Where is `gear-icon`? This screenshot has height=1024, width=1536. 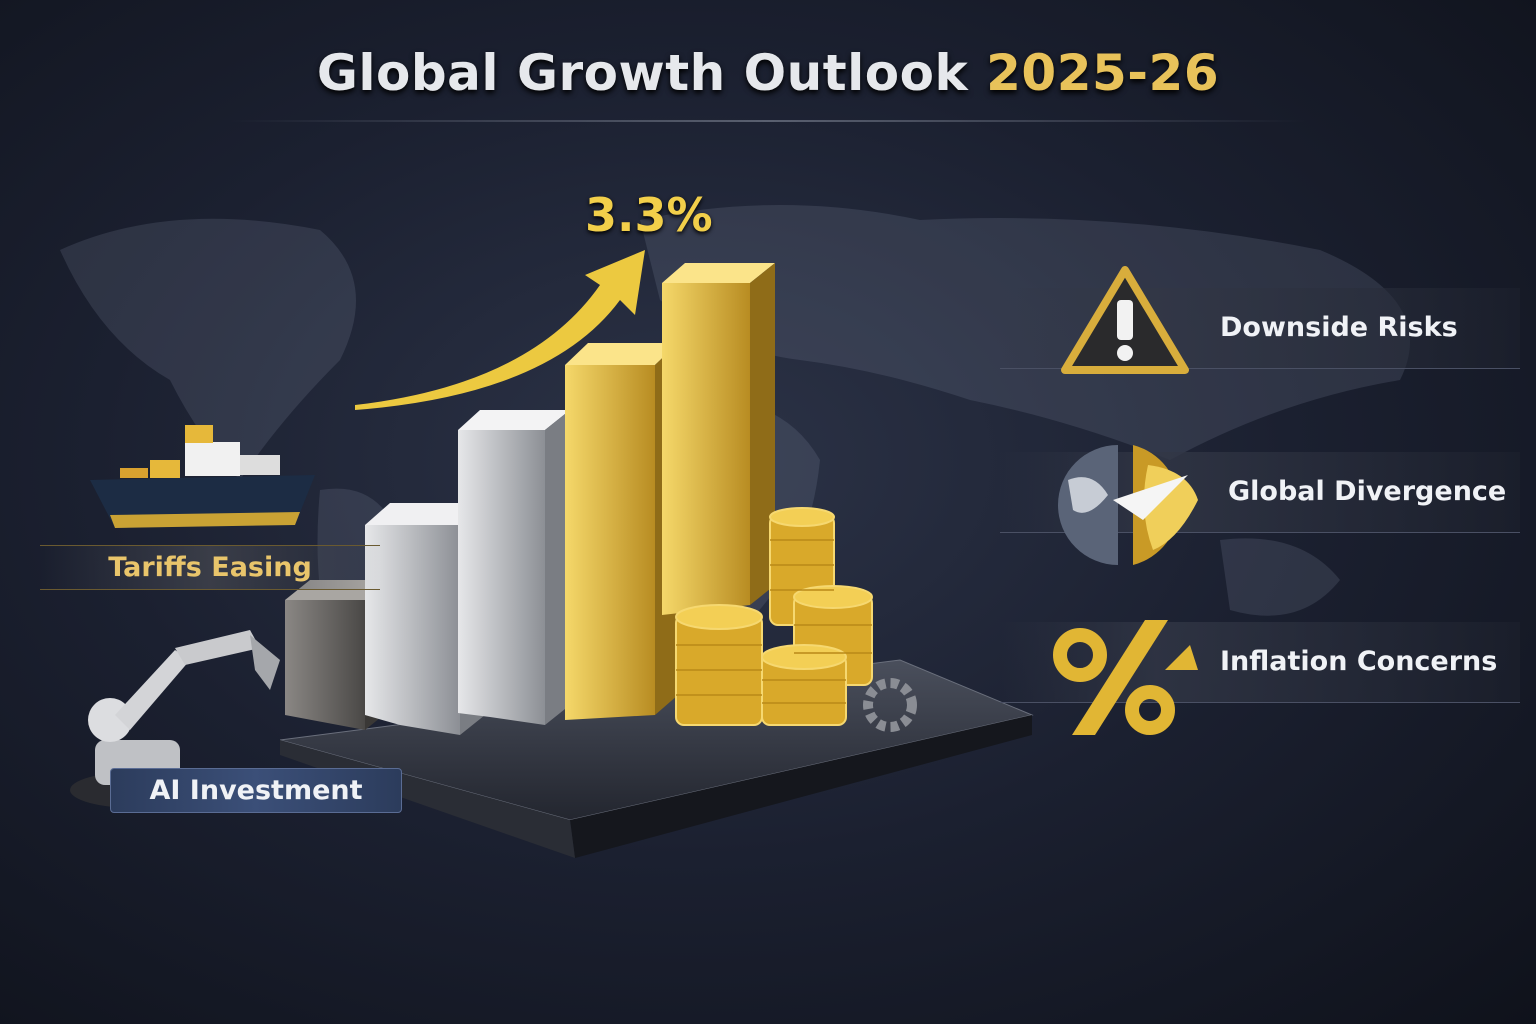
gear-icon is located at coordinates (890, 705).